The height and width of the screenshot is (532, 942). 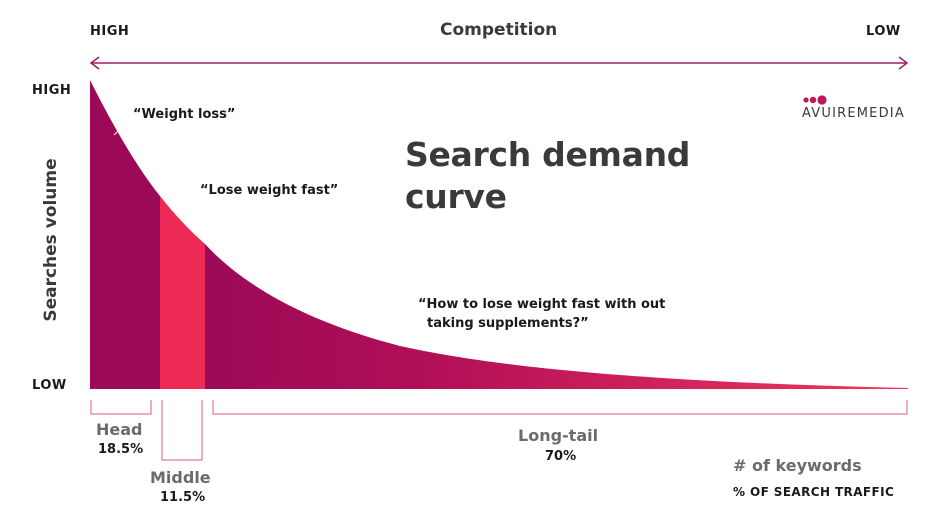 I want to click on head-segment-label: Head, so click(x=119, y=429).